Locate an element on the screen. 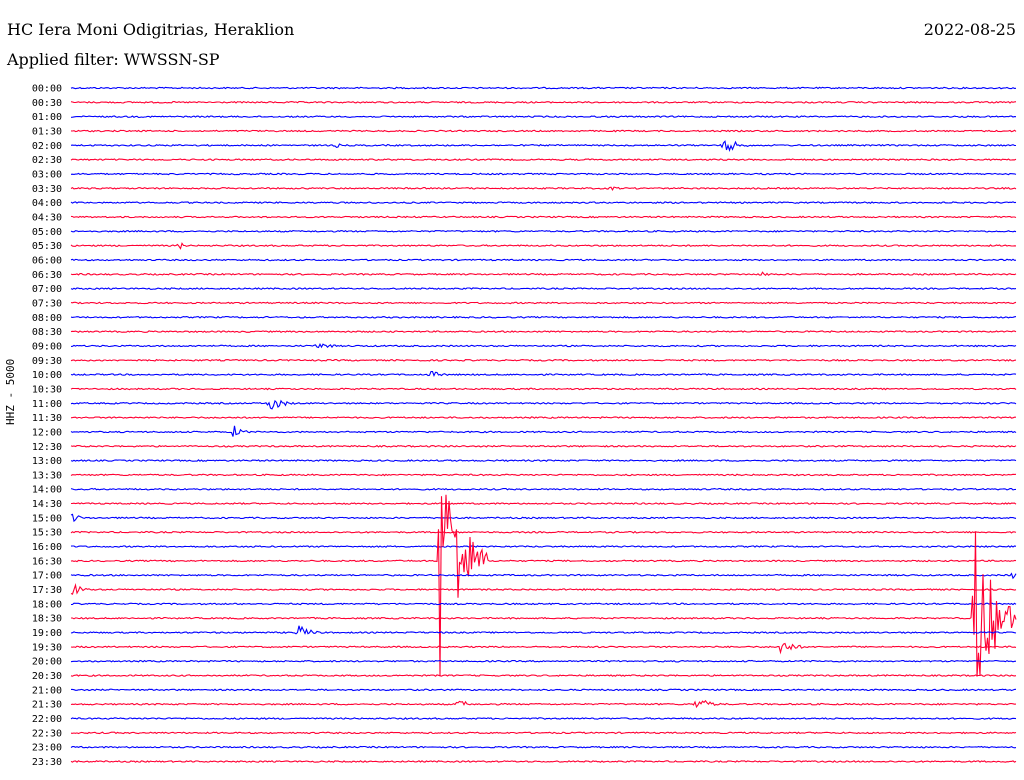  row-label: 13:30 is located at coordinates (47, 475).